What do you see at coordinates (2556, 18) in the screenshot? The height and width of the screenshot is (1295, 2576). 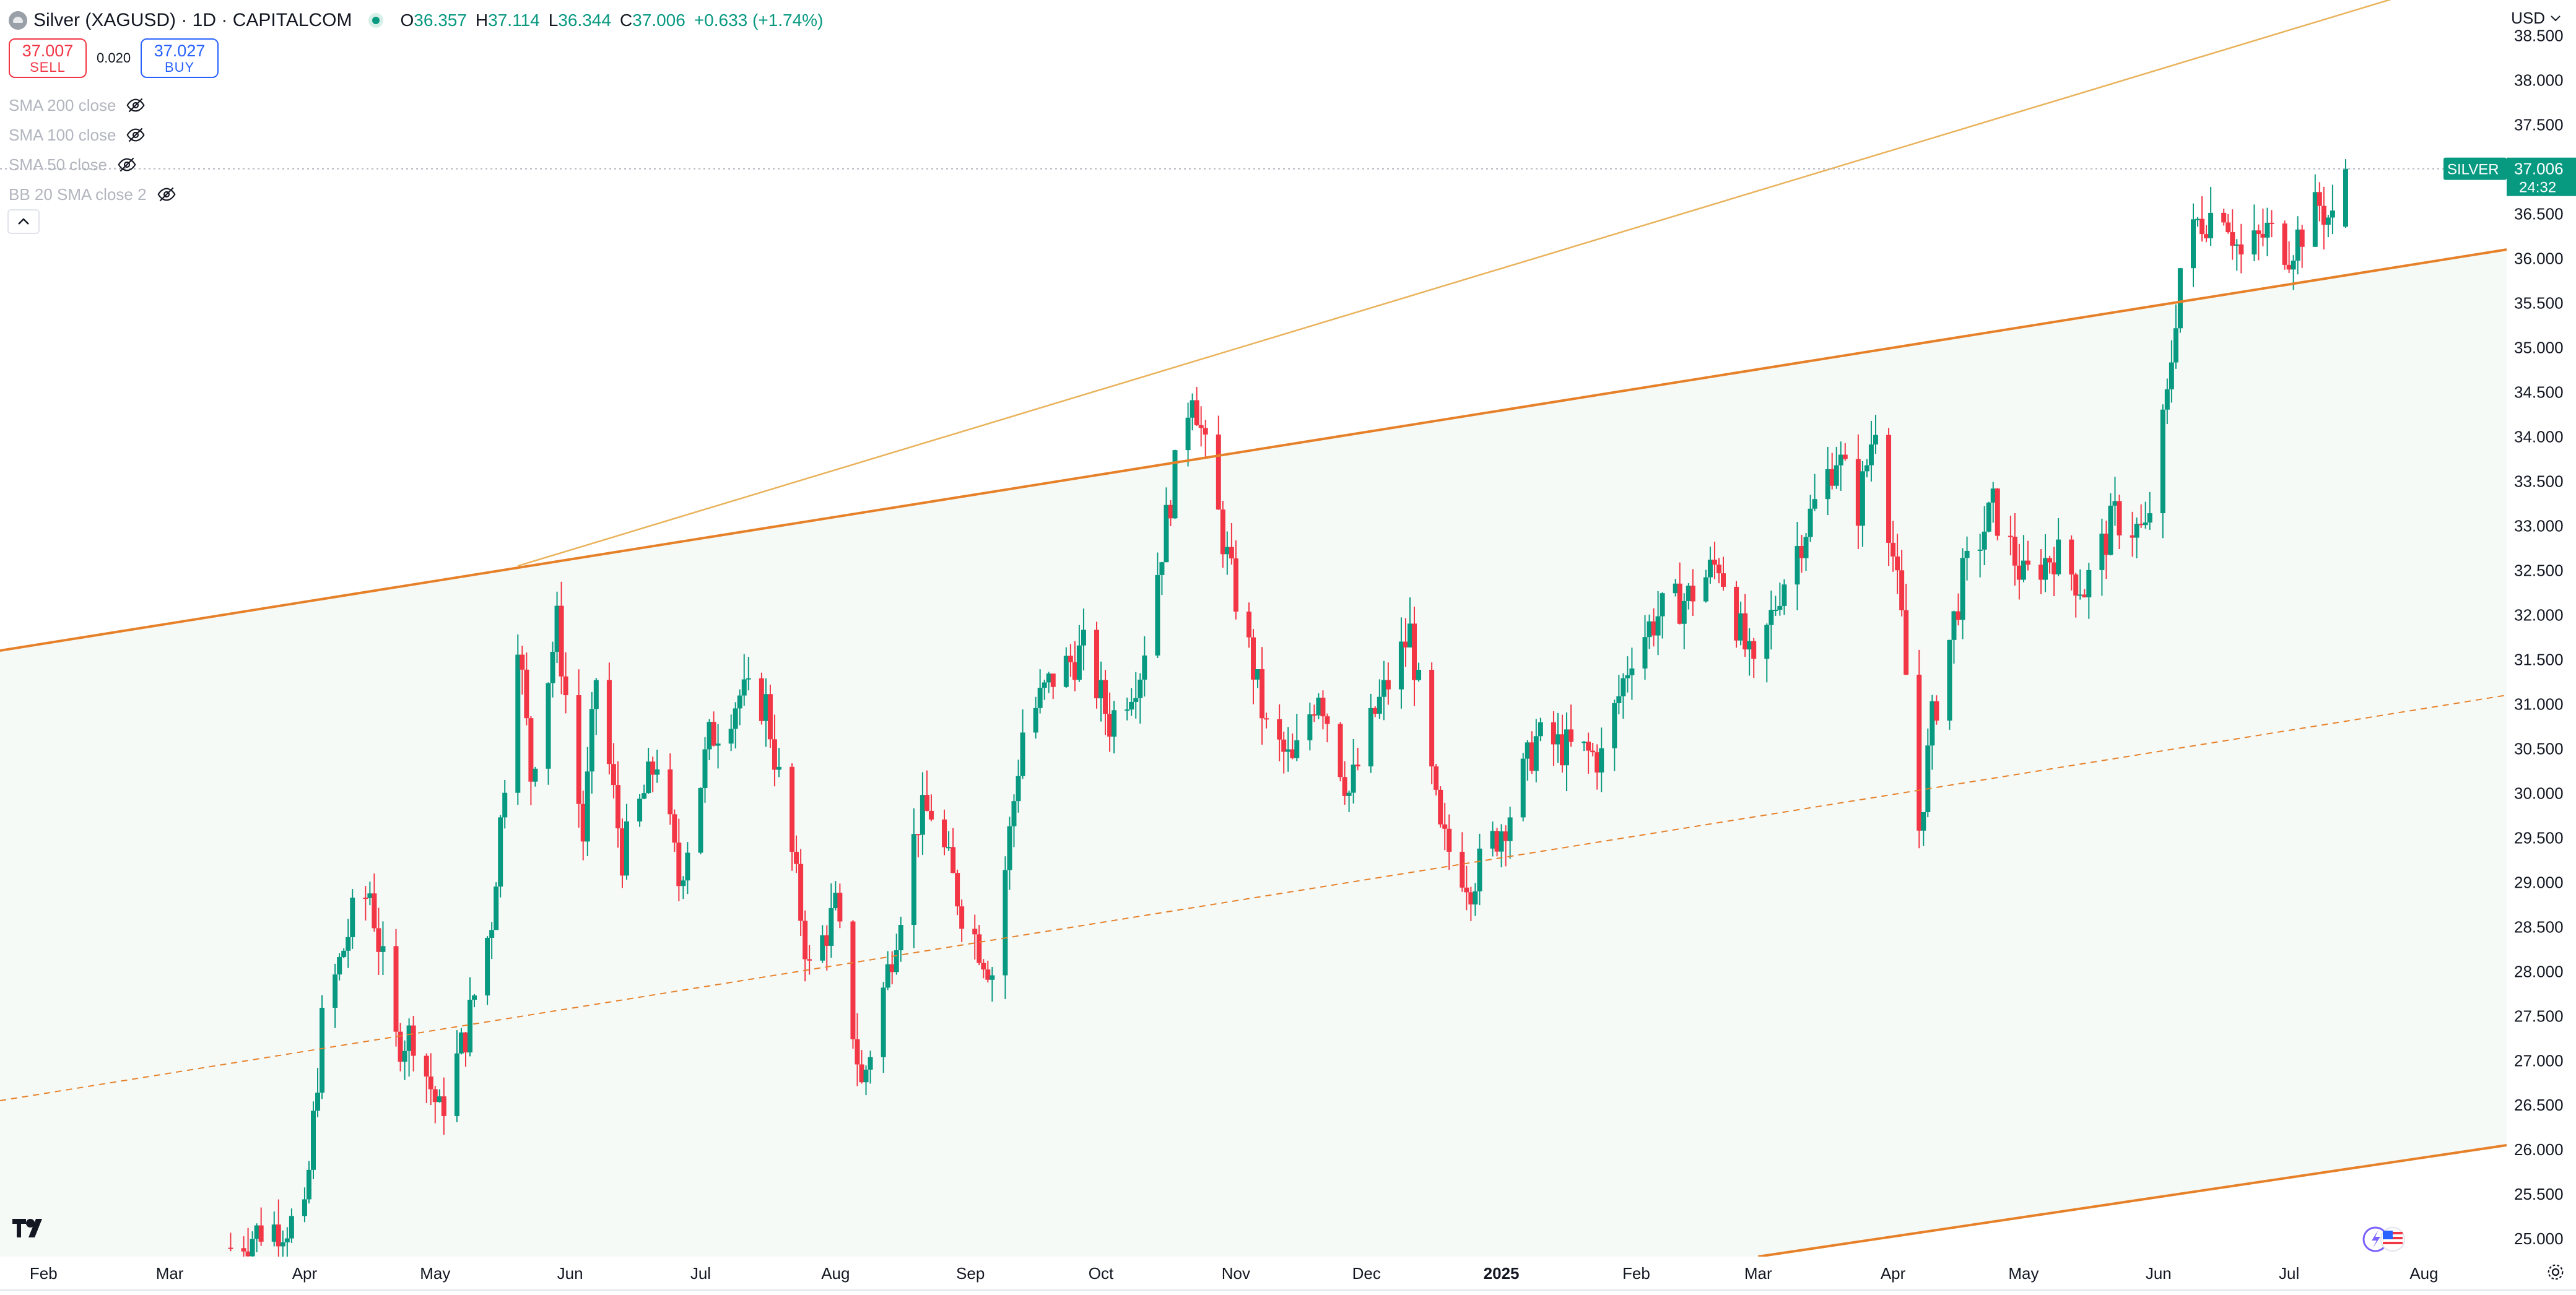 I see `chevron-down-icon` at bounding box center [2556, 18].